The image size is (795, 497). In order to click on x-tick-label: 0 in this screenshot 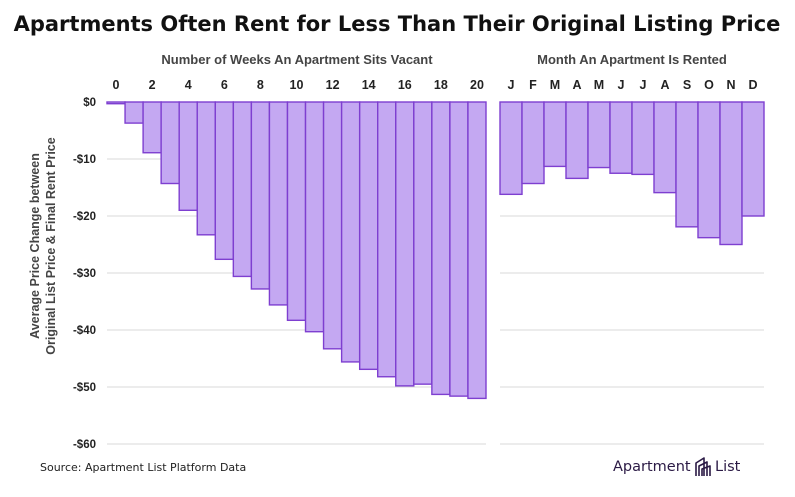, I will do `click(116, 85)`.